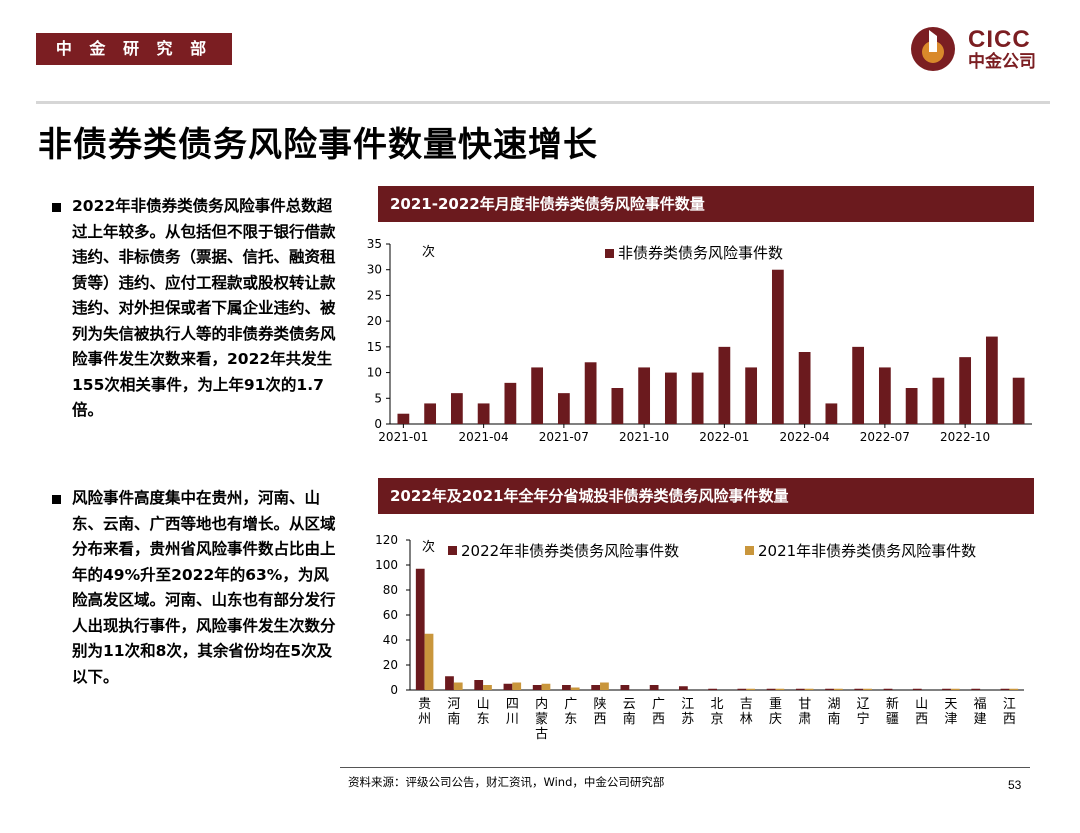  Describe the element at coordinates (134, 49) in the screenshot. I see `department-badge: 中 金 研 究 部` at that location.